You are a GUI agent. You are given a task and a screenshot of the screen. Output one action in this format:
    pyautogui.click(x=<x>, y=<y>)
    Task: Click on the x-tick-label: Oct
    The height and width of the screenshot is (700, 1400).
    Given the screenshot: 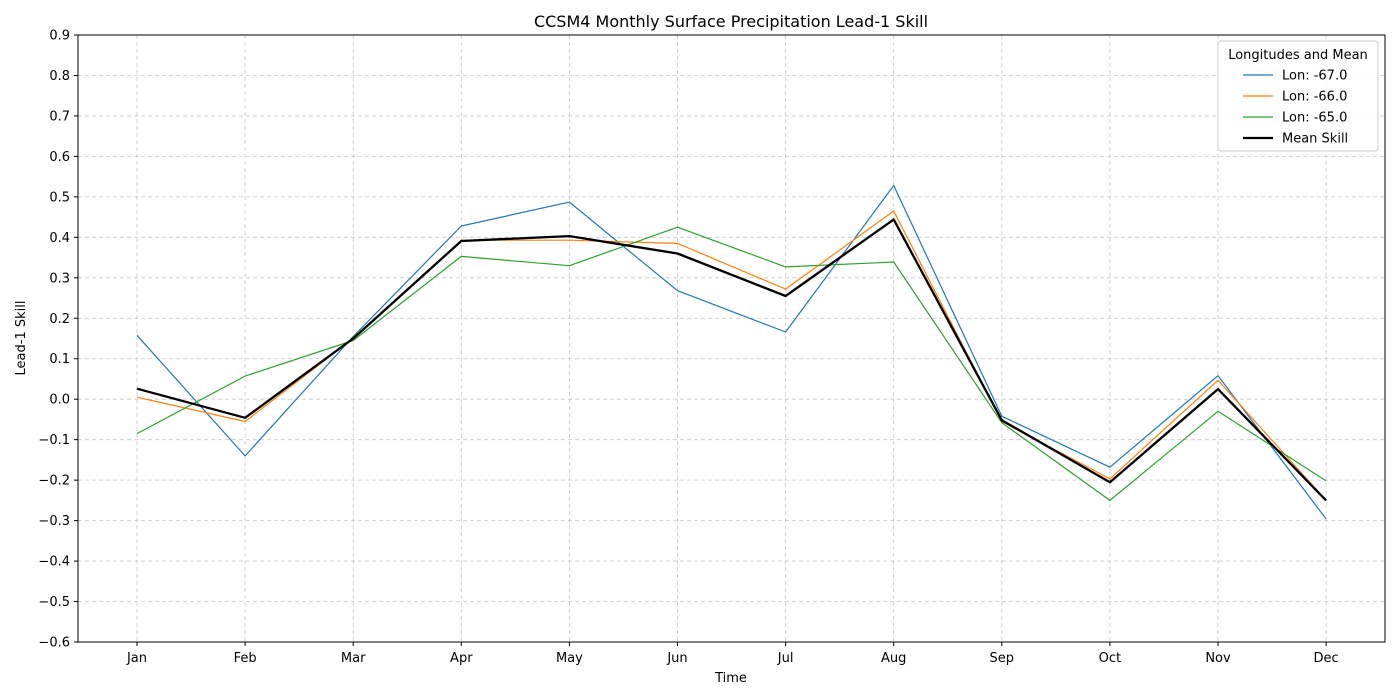 What is the action you would take?
    pyautogui.click(x=1110, y=658)
    